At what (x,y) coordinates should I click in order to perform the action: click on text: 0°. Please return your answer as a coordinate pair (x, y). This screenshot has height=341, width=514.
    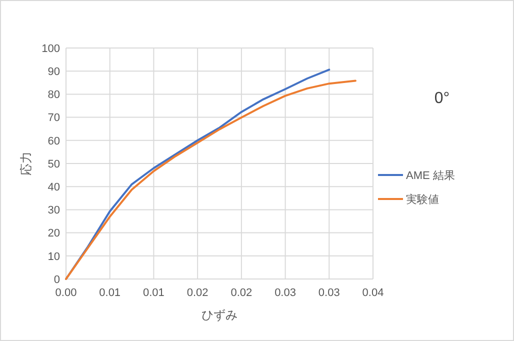
    Looking at the image, I should click on (442, 98).